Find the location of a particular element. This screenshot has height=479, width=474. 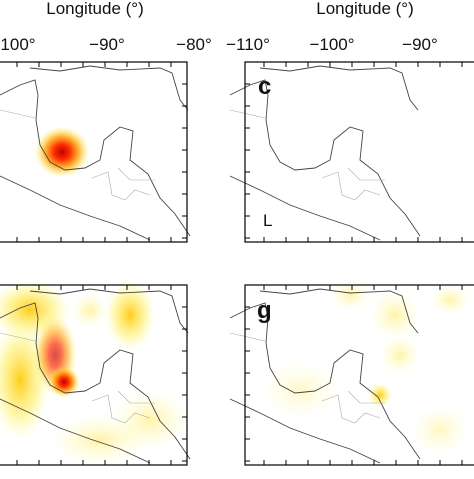

panel-label: g is located at coordinates (264, 310).